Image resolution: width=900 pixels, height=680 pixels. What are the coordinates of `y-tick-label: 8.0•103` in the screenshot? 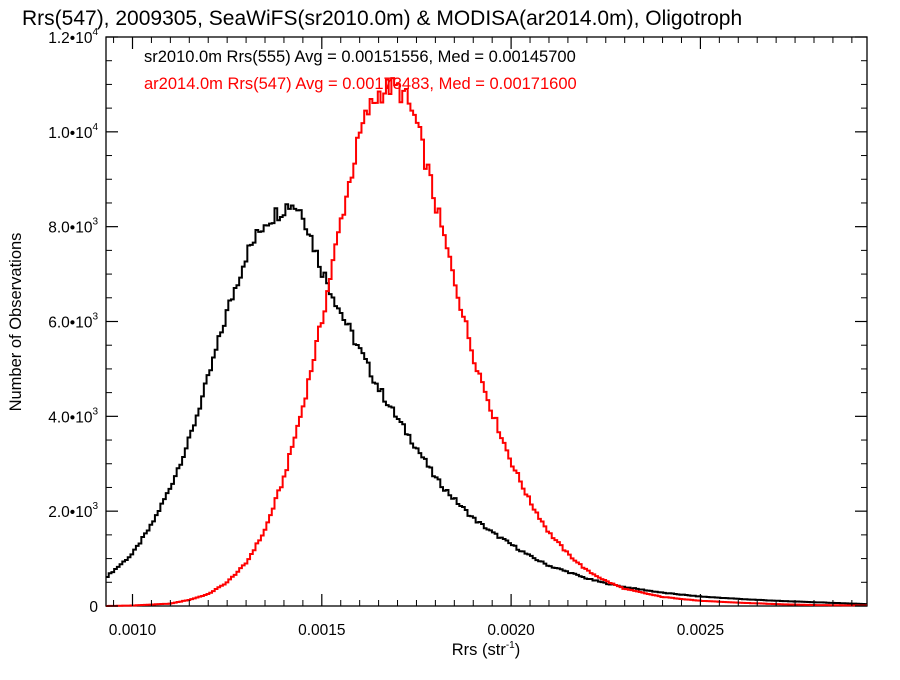 It's located at (73, 227).